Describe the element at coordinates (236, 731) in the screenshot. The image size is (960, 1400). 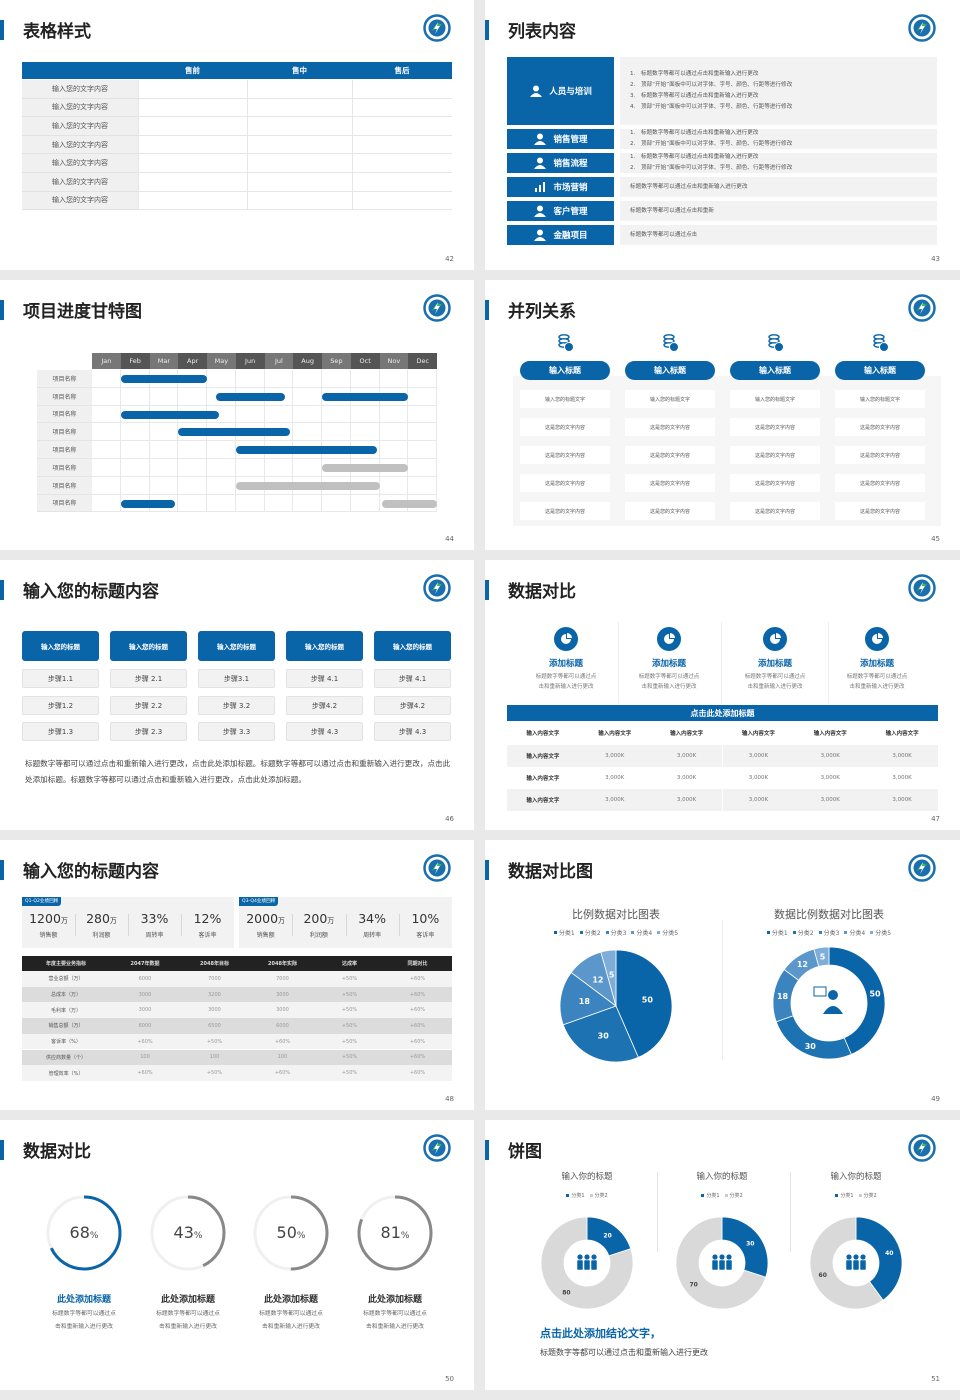
I see `step-box: 步骤 3.3` at that location.